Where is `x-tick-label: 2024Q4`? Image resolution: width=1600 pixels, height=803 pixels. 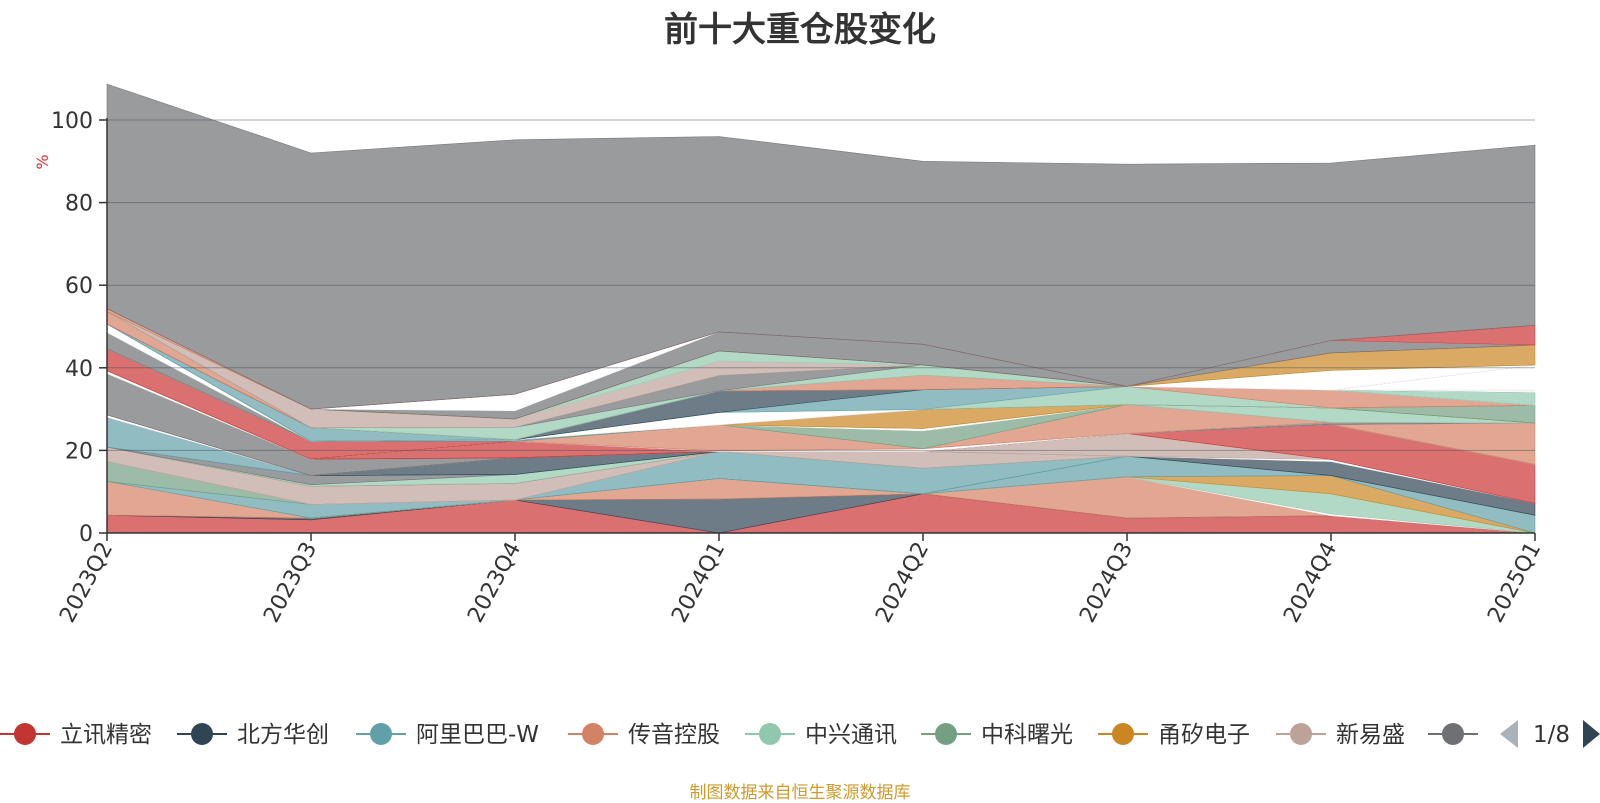 x-tick-label: 2024Q4 is located at coordinates (1310, 582).